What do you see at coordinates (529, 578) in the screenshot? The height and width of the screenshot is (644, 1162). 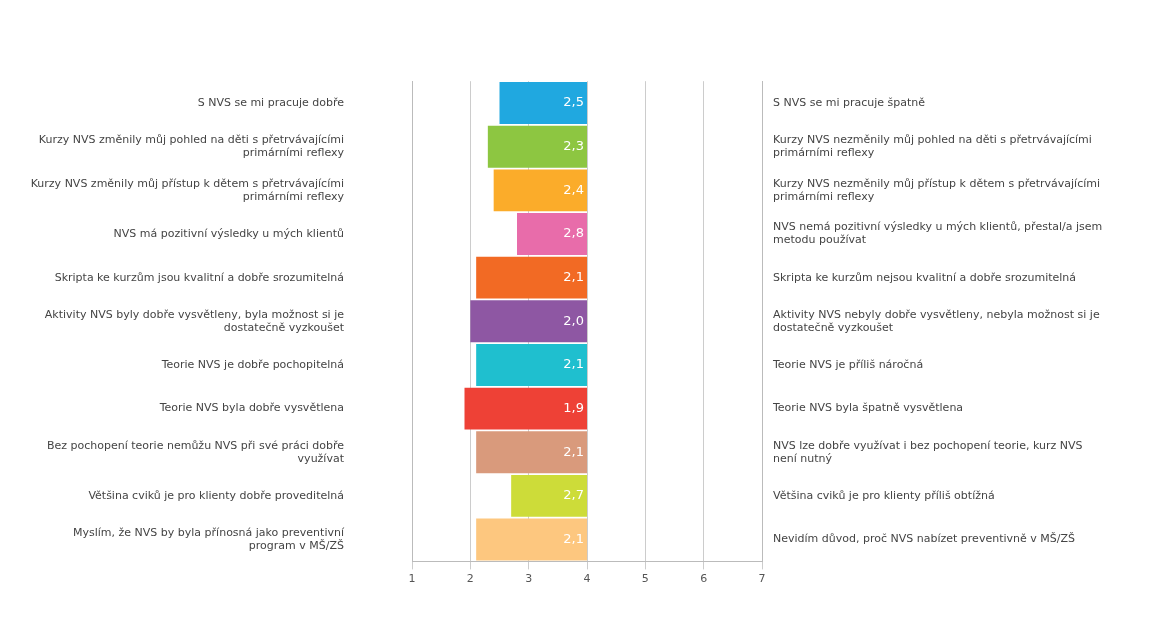 I see `x-tick-label: 3` at bounding box center [529, 578].